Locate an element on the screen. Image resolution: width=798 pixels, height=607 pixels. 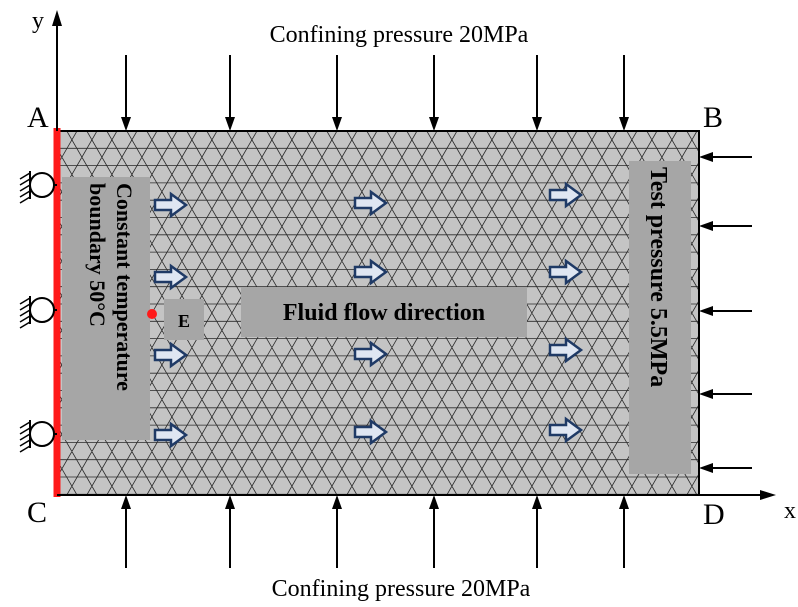
point-e-marker is located at coordinates (152, 314).